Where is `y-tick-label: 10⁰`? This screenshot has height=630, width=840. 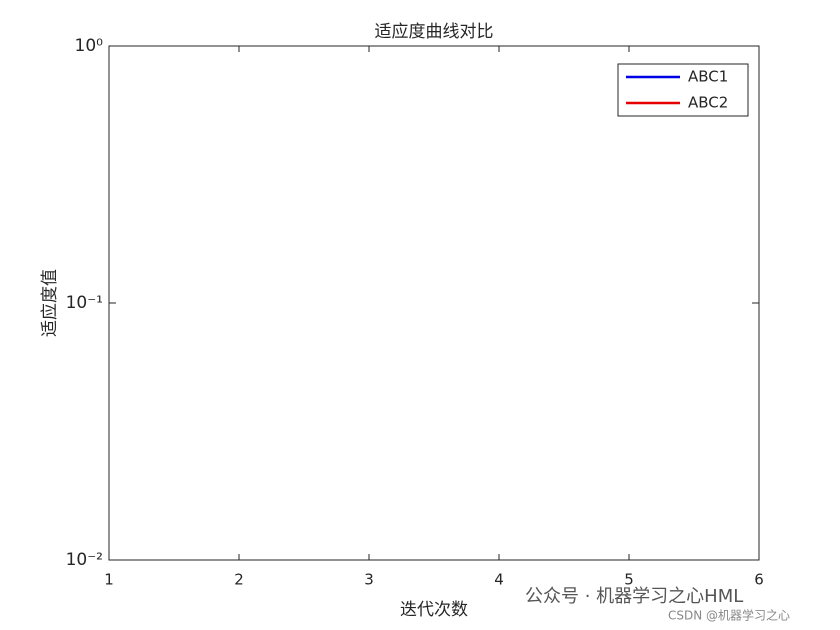 y-tick-label: 10⁰ is located at coordinates (89, 46).